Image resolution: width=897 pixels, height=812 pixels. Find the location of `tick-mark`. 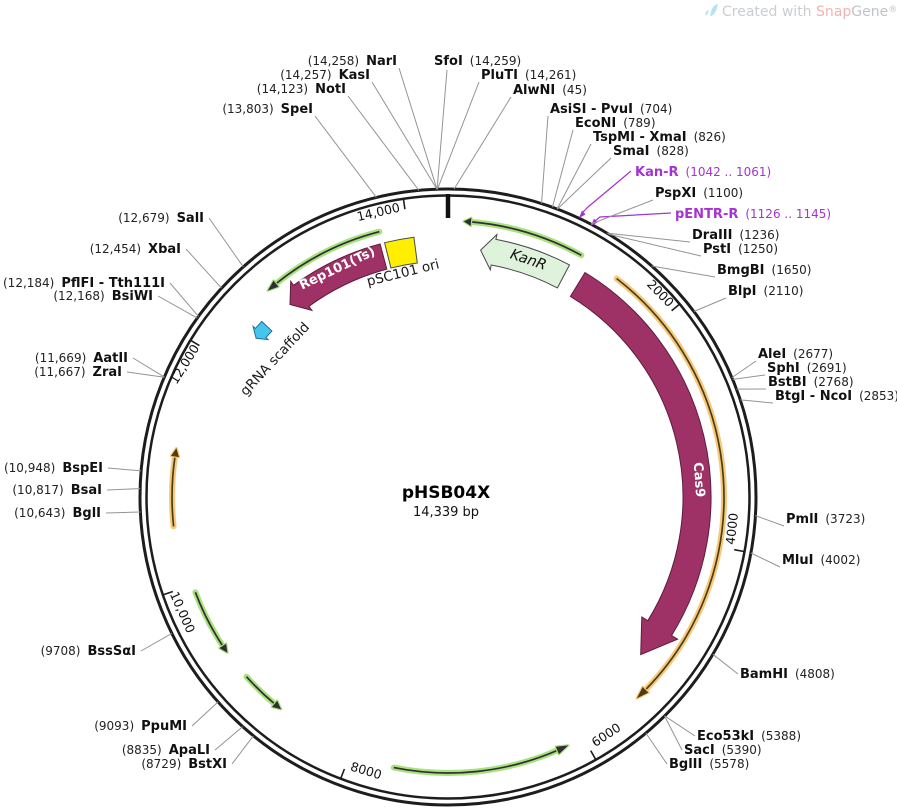

tick-mark is located at coordinates (195, 343).